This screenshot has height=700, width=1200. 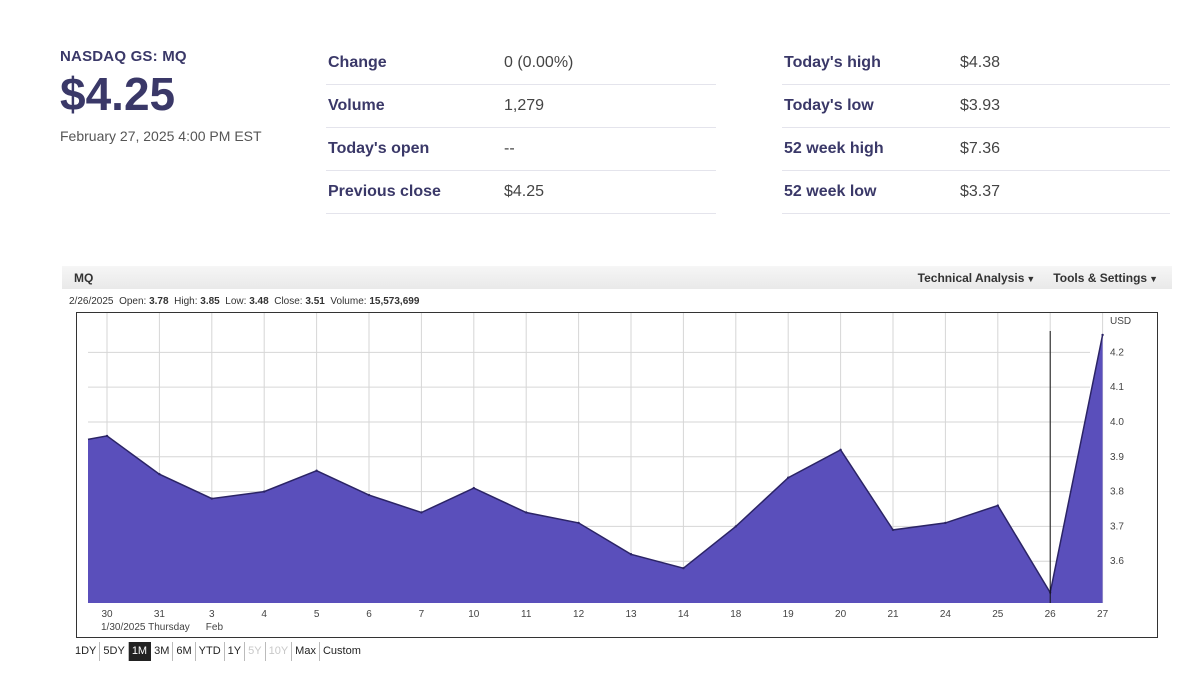 I want to click on stat-row-52-week-high: 52 week high $7.36, so click(x=976, y=149).